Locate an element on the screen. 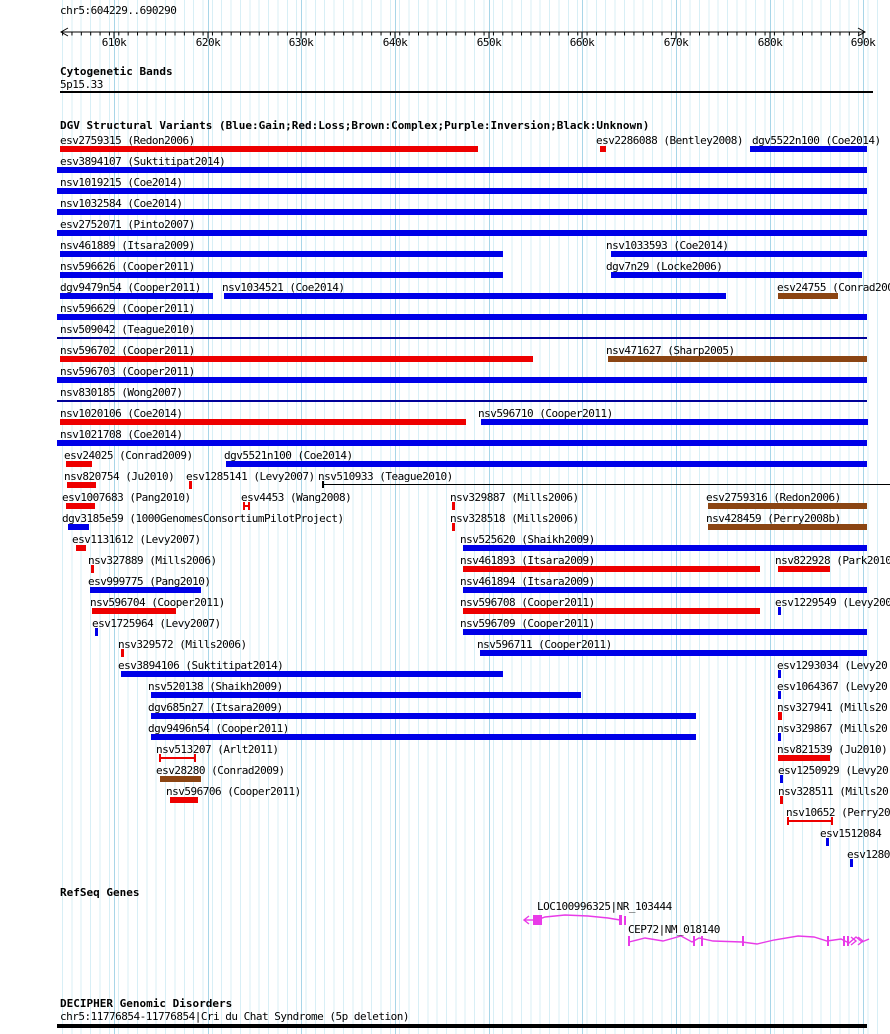  gene-label: CEP72|NM_018140 is located at coordinates (674, 929).